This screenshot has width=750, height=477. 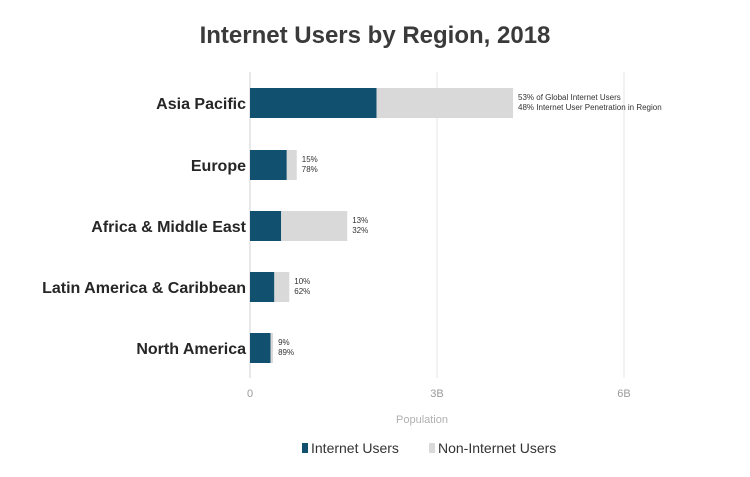 What do you see at coordinates (286, 352) in the screenshot?
I see `data-label: 89%` at bounding box center [286, 352].